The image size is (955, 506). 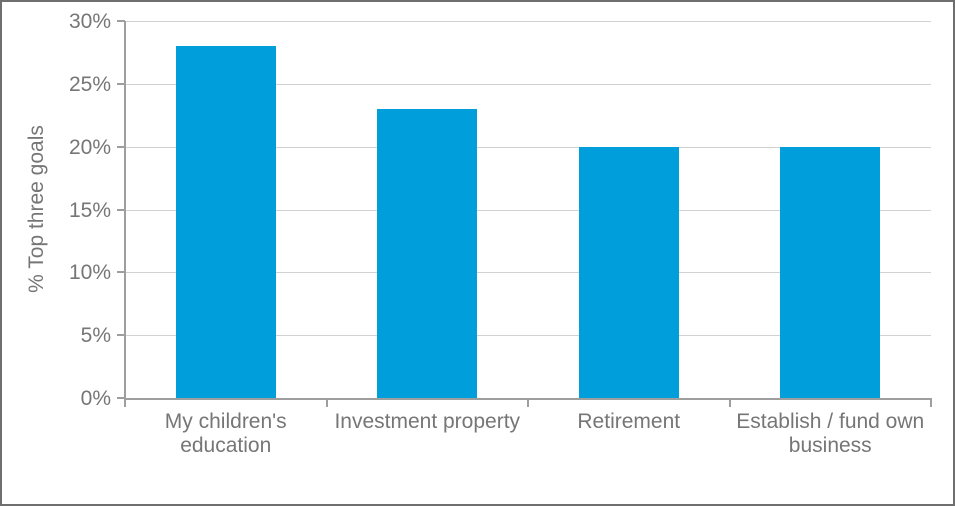 What do you see at coordinates (629, 421) in the screenshot?
I see `category-label: Retirement` at bounding box center [629, 421].